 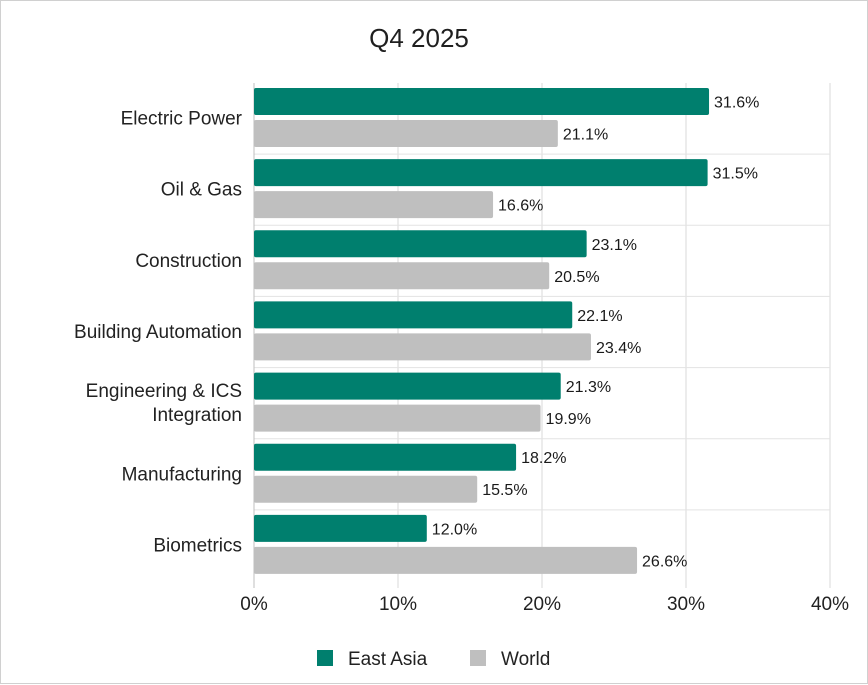 I want to click on data-label: 31.6%, so click(x=736, y=103).